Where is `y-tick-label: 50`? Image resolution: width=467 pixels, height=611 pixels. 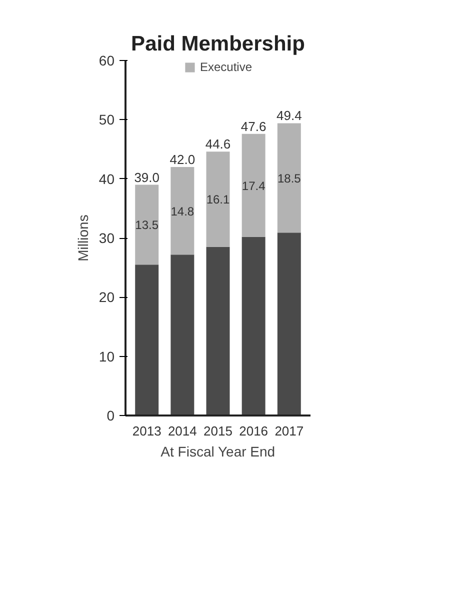 y-tick-label: 50 is located at coordinates (106, 120).